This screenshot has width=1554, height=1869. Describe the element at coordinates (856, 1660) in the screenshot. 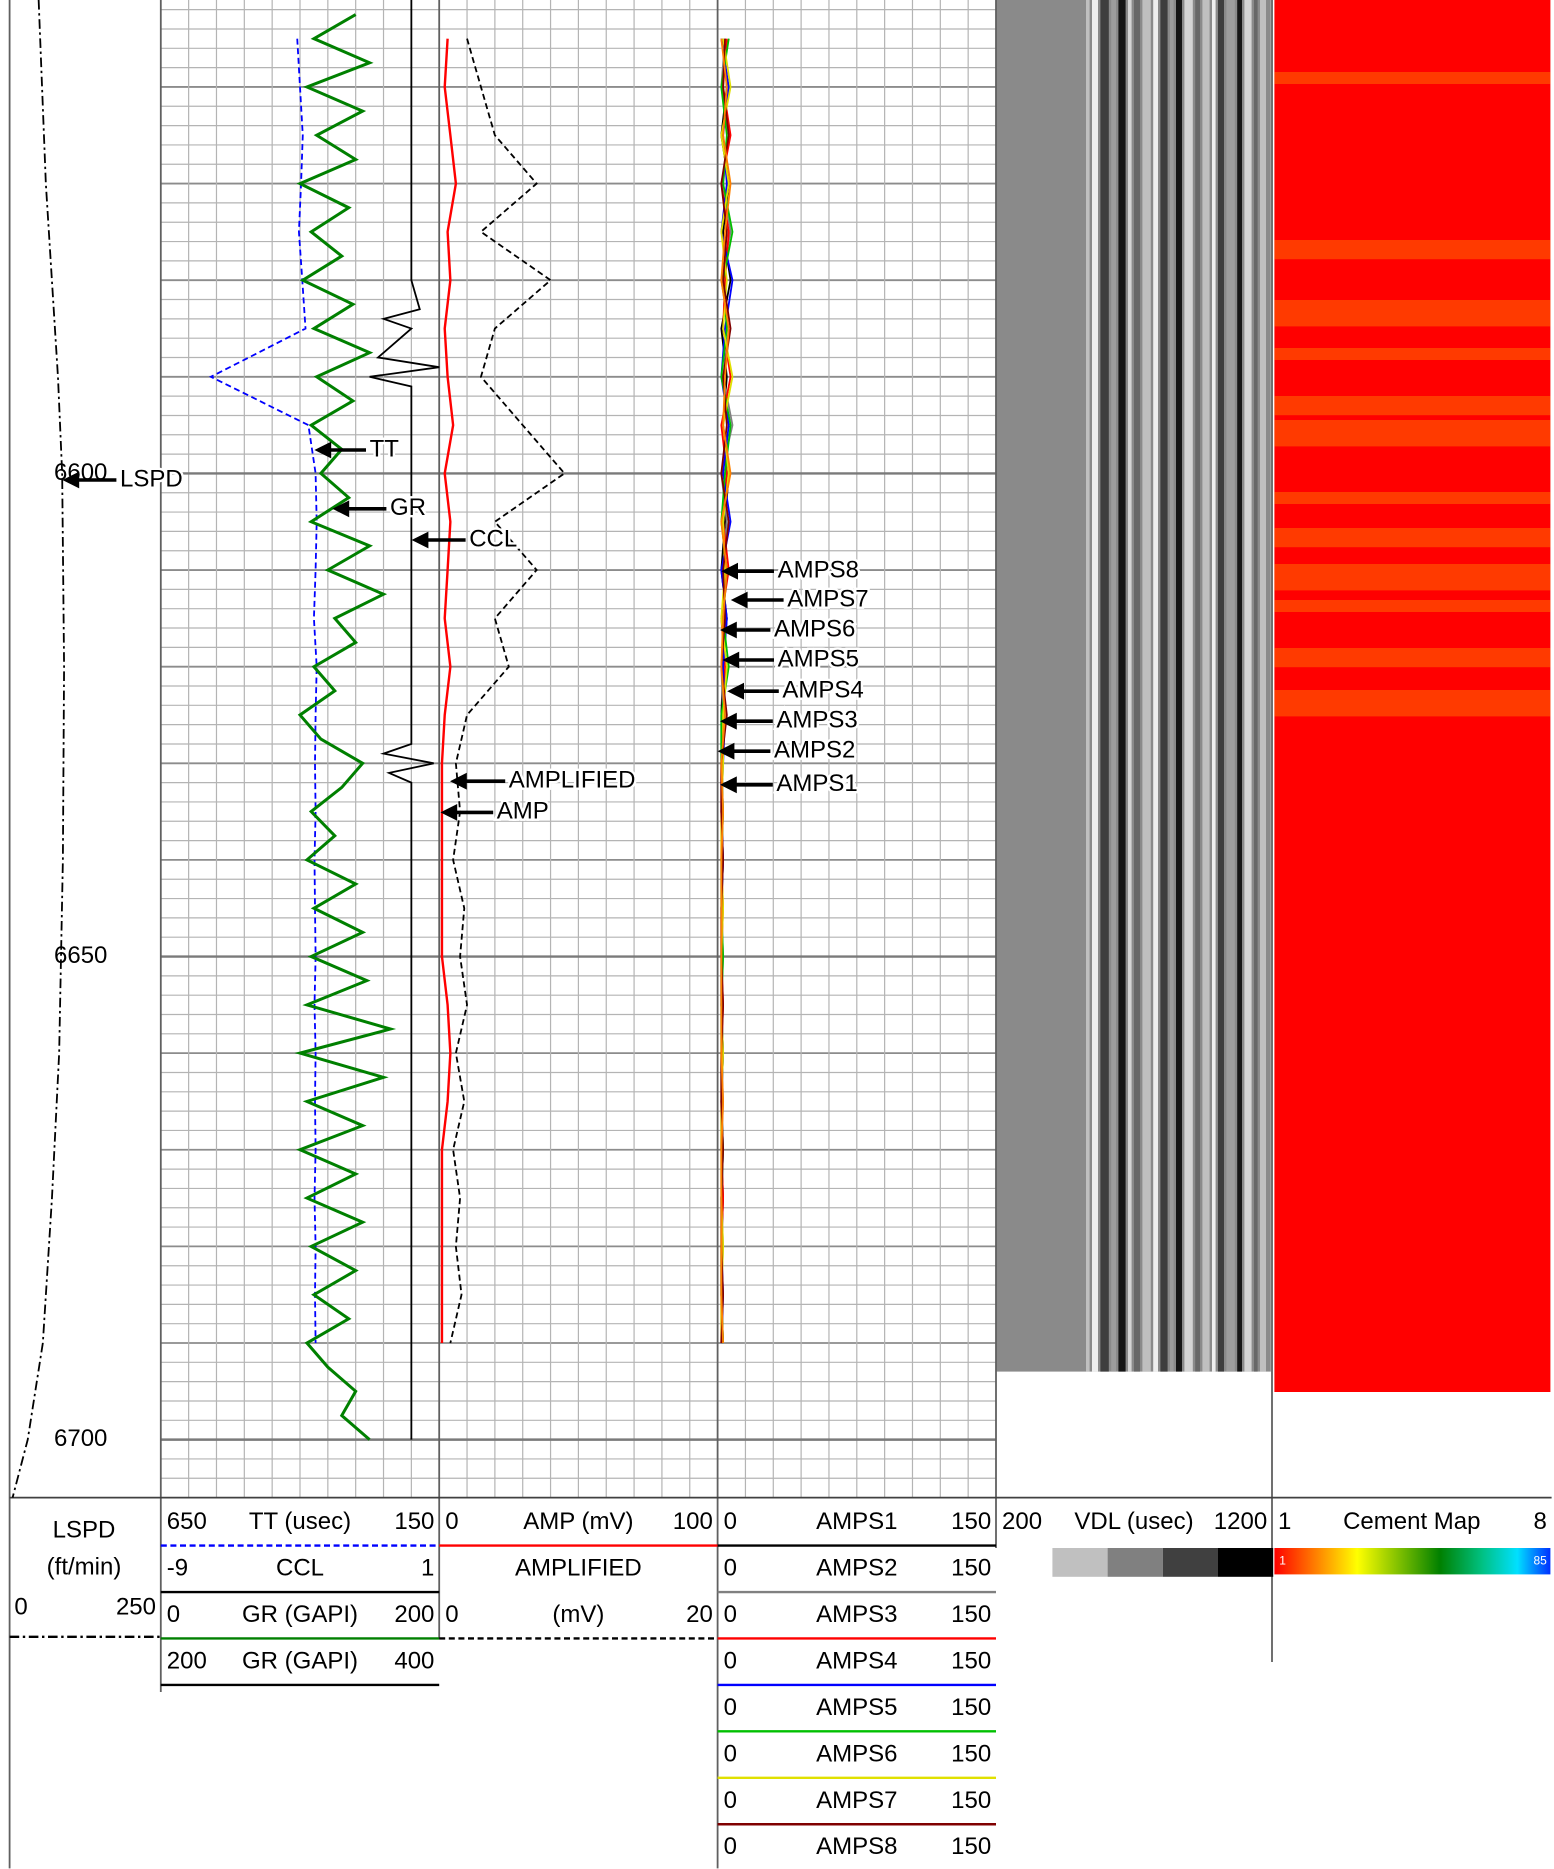

I see `curve-name: AMPS4` at that location.